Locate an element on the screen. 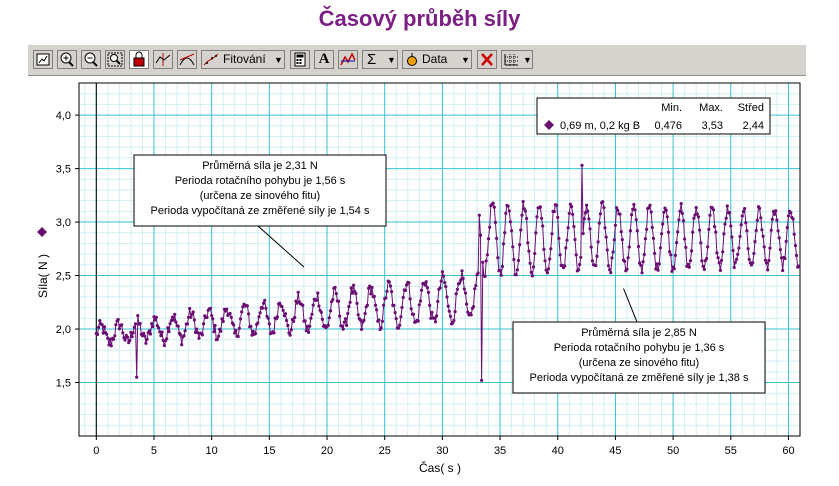 The height and width of the screenshot is (486, 839). zoom-in-button is located at coordinates (67, 59).